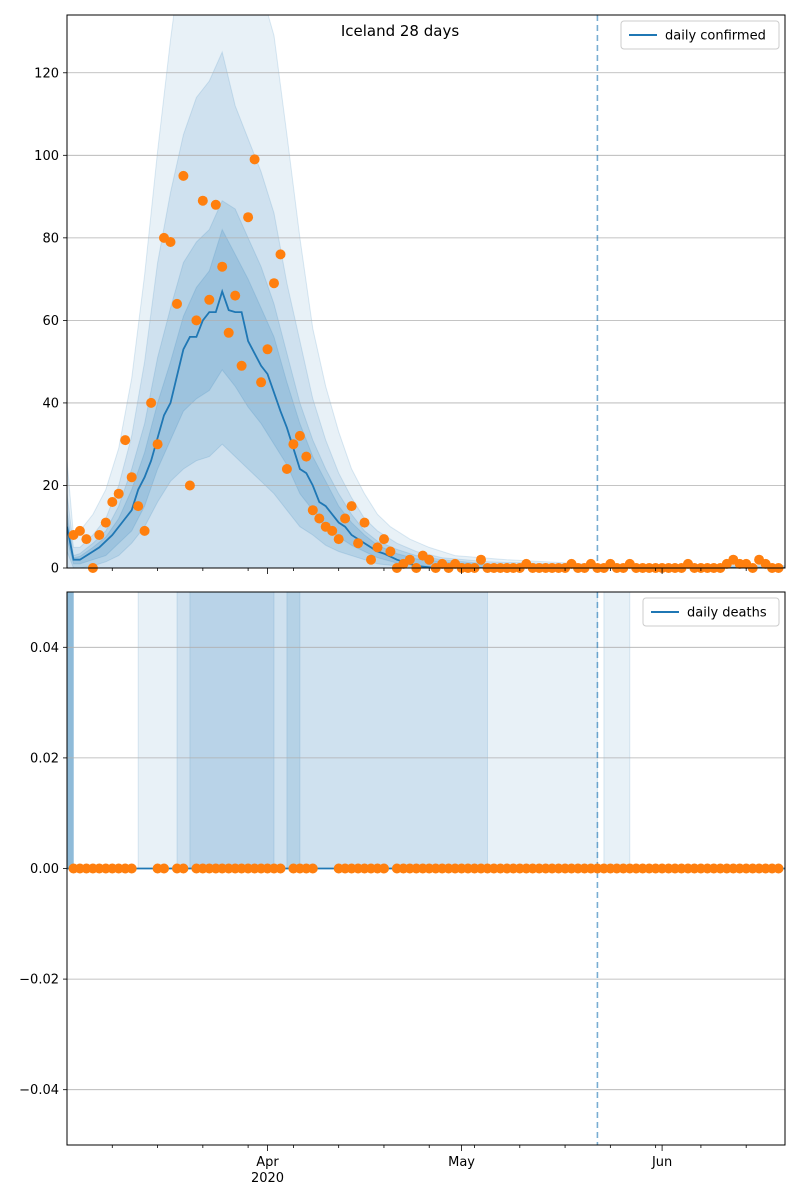  Describe the element at coordinates (461, 1162) in the screenshot. I see `x-tick-label: May` at that location.